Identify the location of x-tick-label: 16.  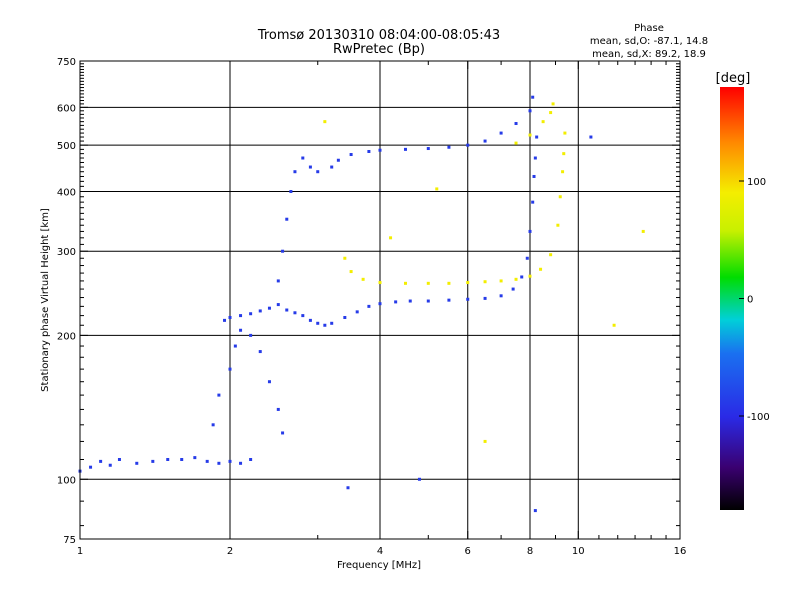
(680, 551).